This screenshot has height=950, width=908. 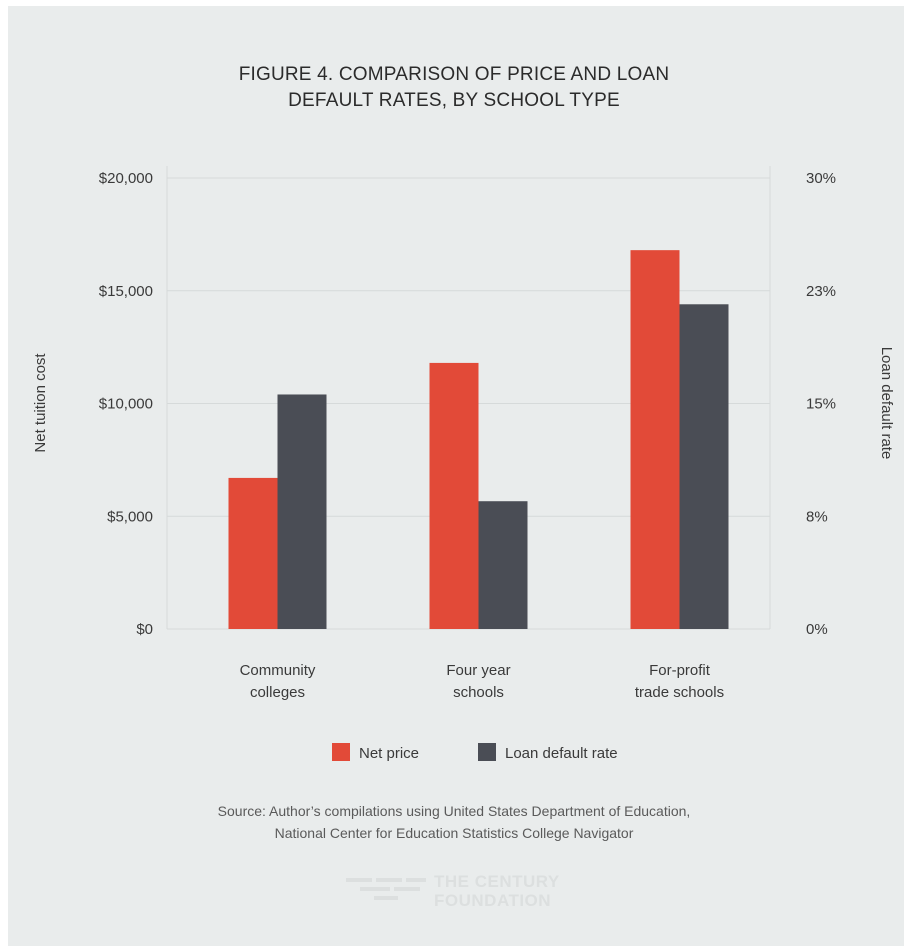 I want to click on right-axis-ticks: 0% 8% 15% 23% 30%, so click(x=821, y=404).